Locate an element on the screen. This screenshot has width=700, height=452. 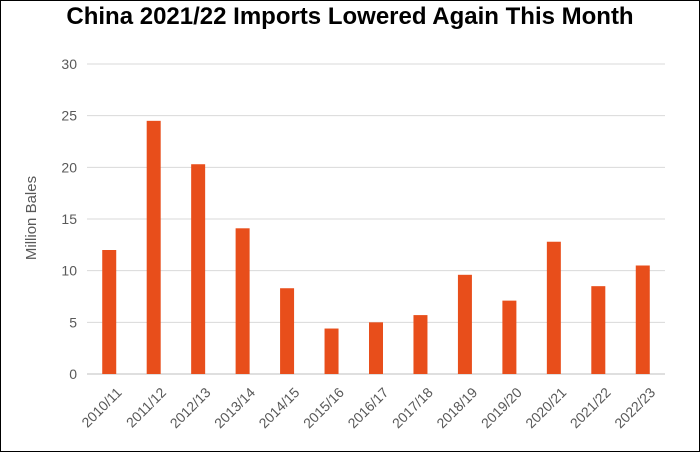
x-tick-label: 2012/13 is located at coordinates (190, 407).